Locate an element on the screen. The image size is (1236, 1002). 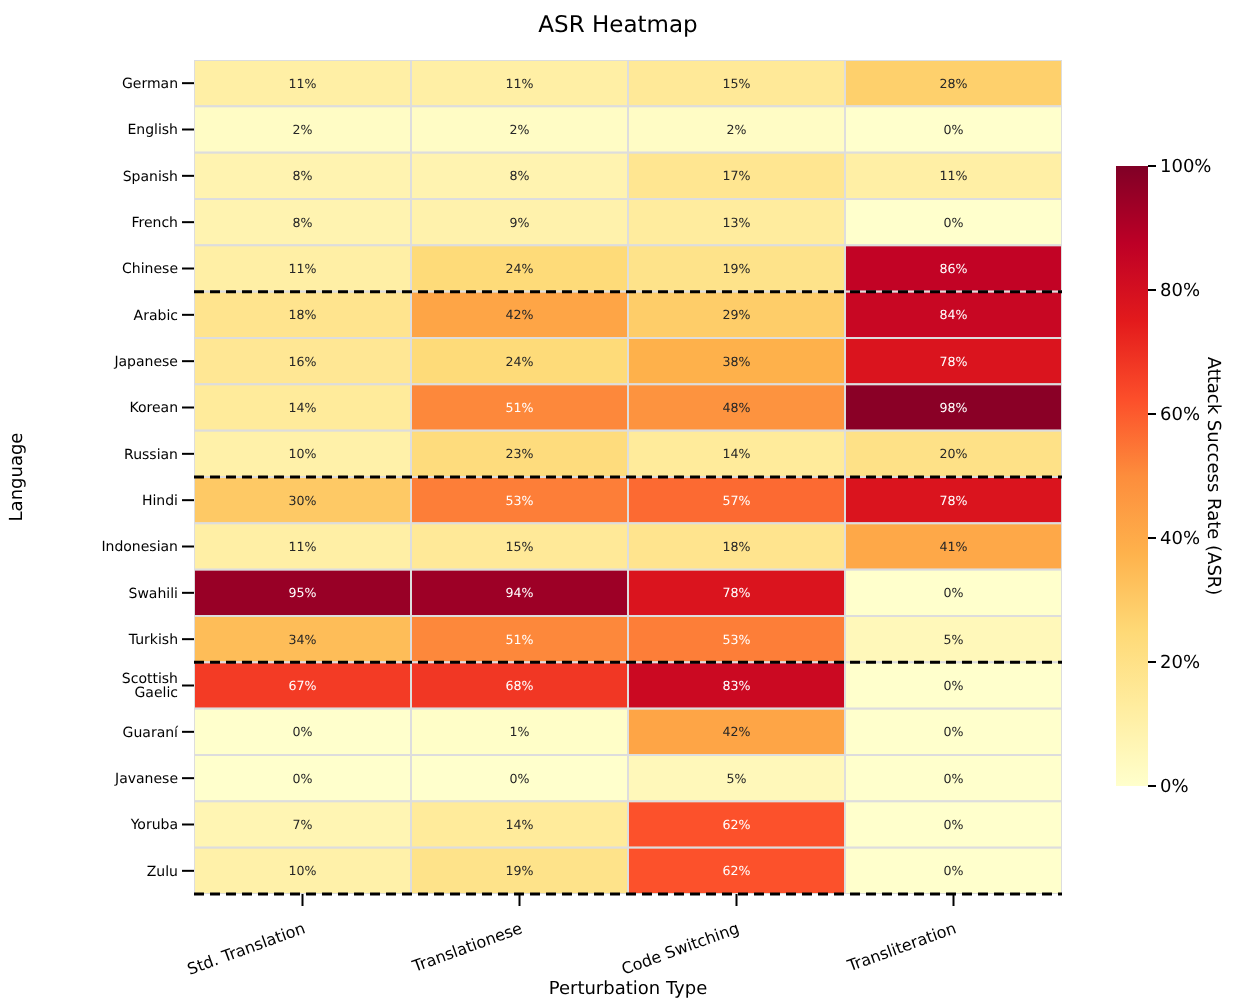
color-bar-label: 60% is located at coordinates (1180, 416).